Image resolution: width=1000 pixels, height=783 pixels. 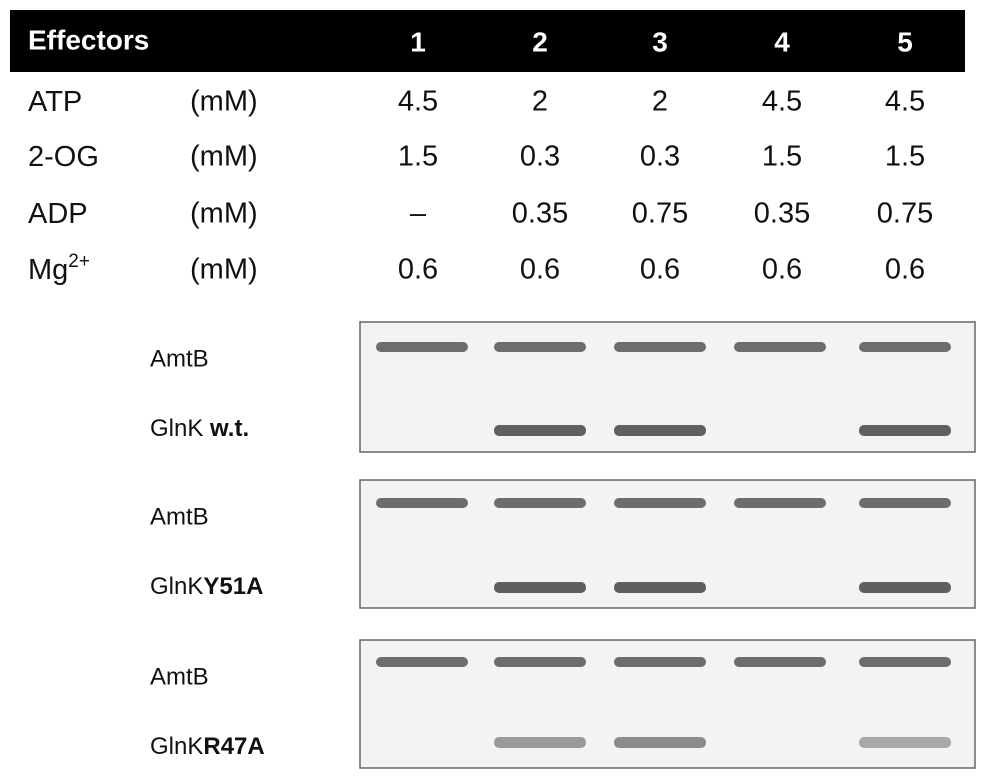 I want to click on row-label-text: 2-OG, so click(x=63, y=157).